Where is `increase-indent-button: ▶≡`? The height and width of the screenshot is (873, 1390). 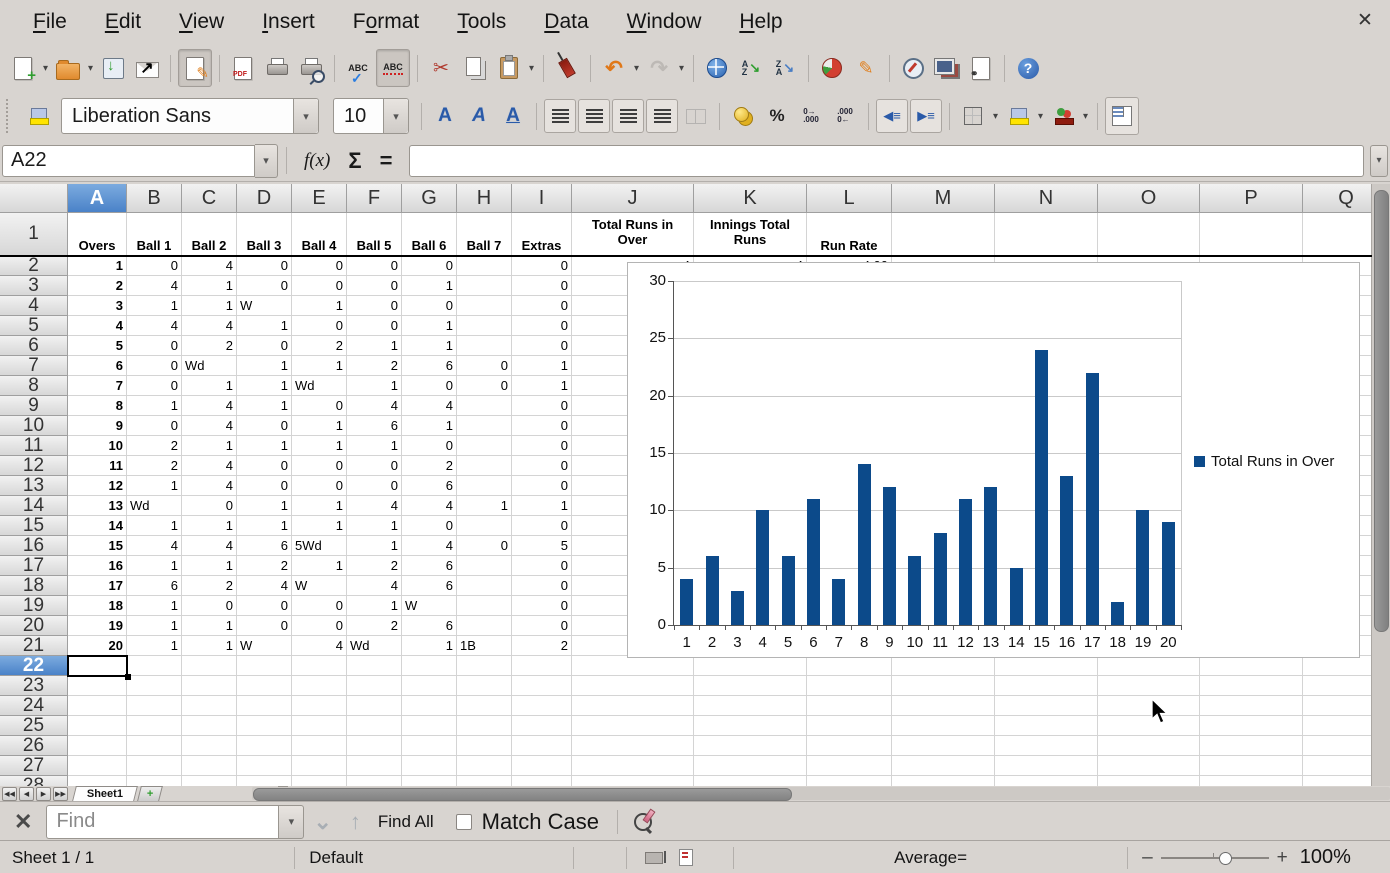
increase-indent-button: ▶≡ is located at coordinates (926, 116).